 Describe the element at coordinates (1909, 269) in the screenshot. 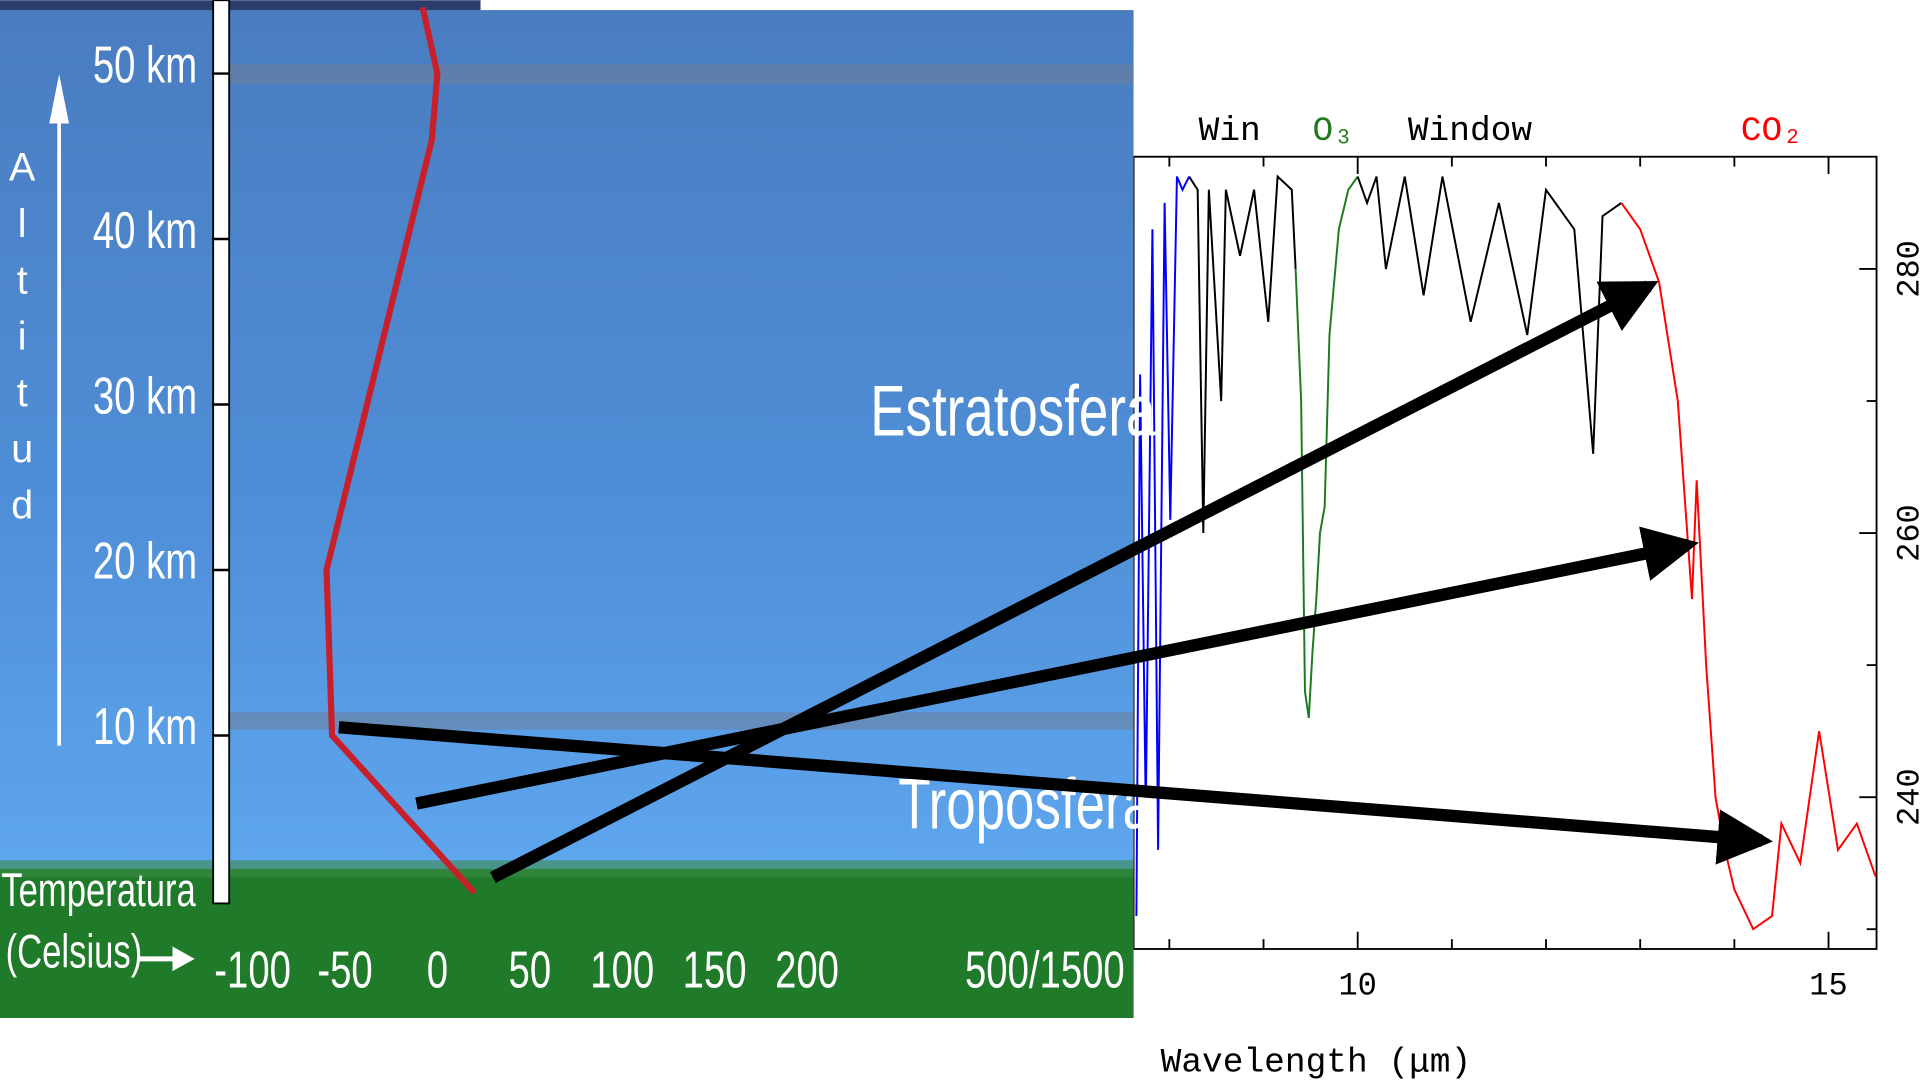

I see `y-tick-label: 280` at that location.